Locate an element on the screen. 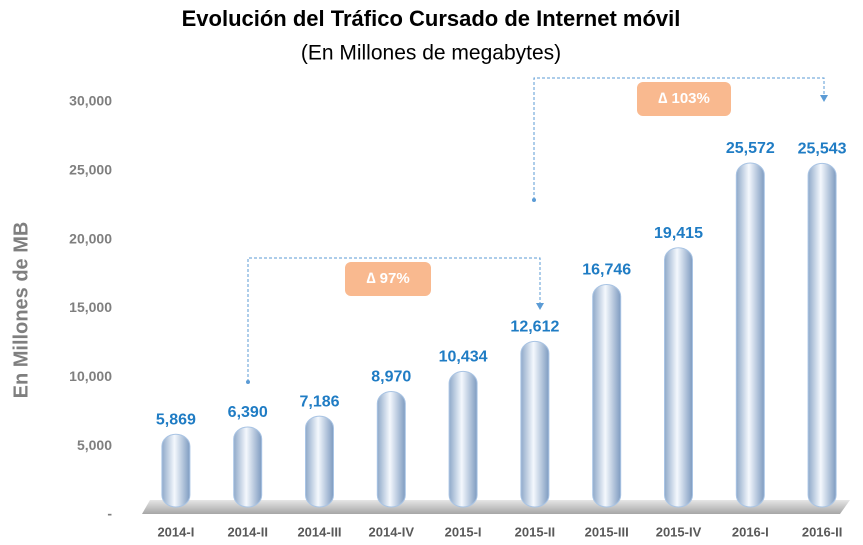 The height and width of the screenshot is (545, 863). x-tick-label: 2014-III is located at coordinates (319, 531).